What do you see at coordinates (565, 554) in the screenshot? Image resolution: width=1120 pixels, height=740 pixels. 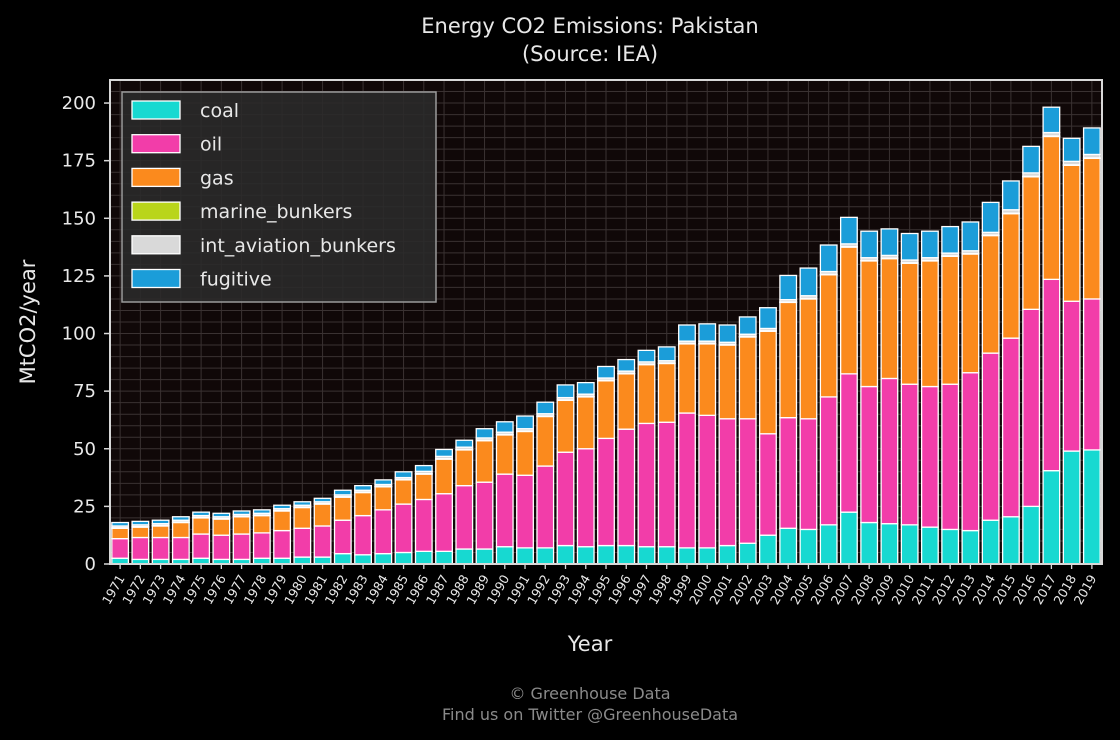 I see `bar-coal-1993` at bounding box center [565, 554].